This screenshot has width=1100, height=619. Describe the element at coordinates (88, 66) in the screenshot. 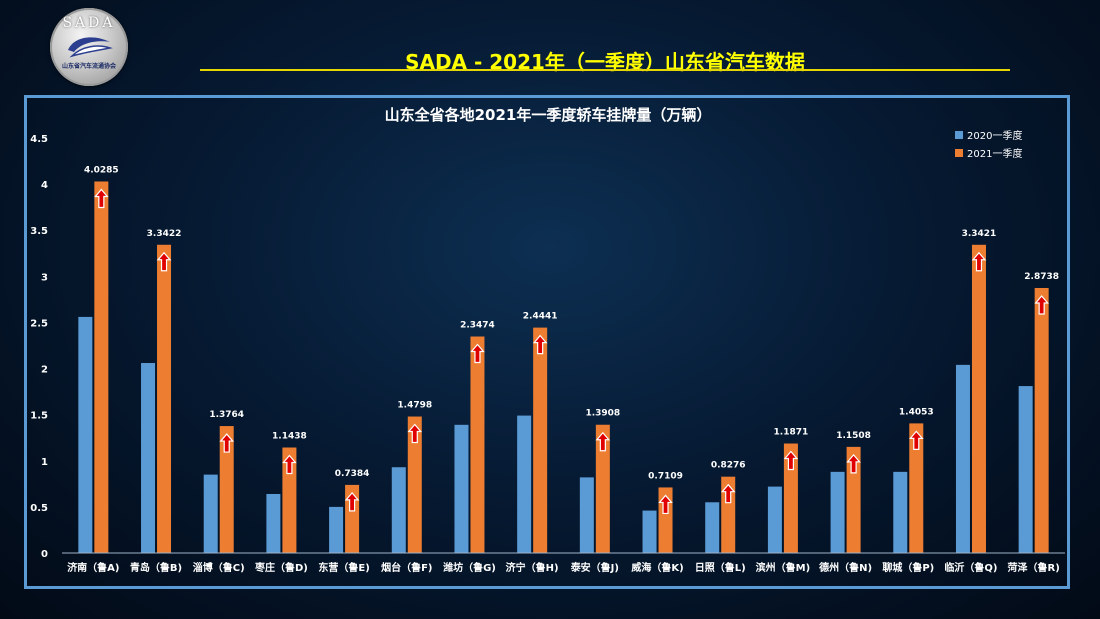

I see `logo-subtext: 山东省汽车流通协会` at that location.